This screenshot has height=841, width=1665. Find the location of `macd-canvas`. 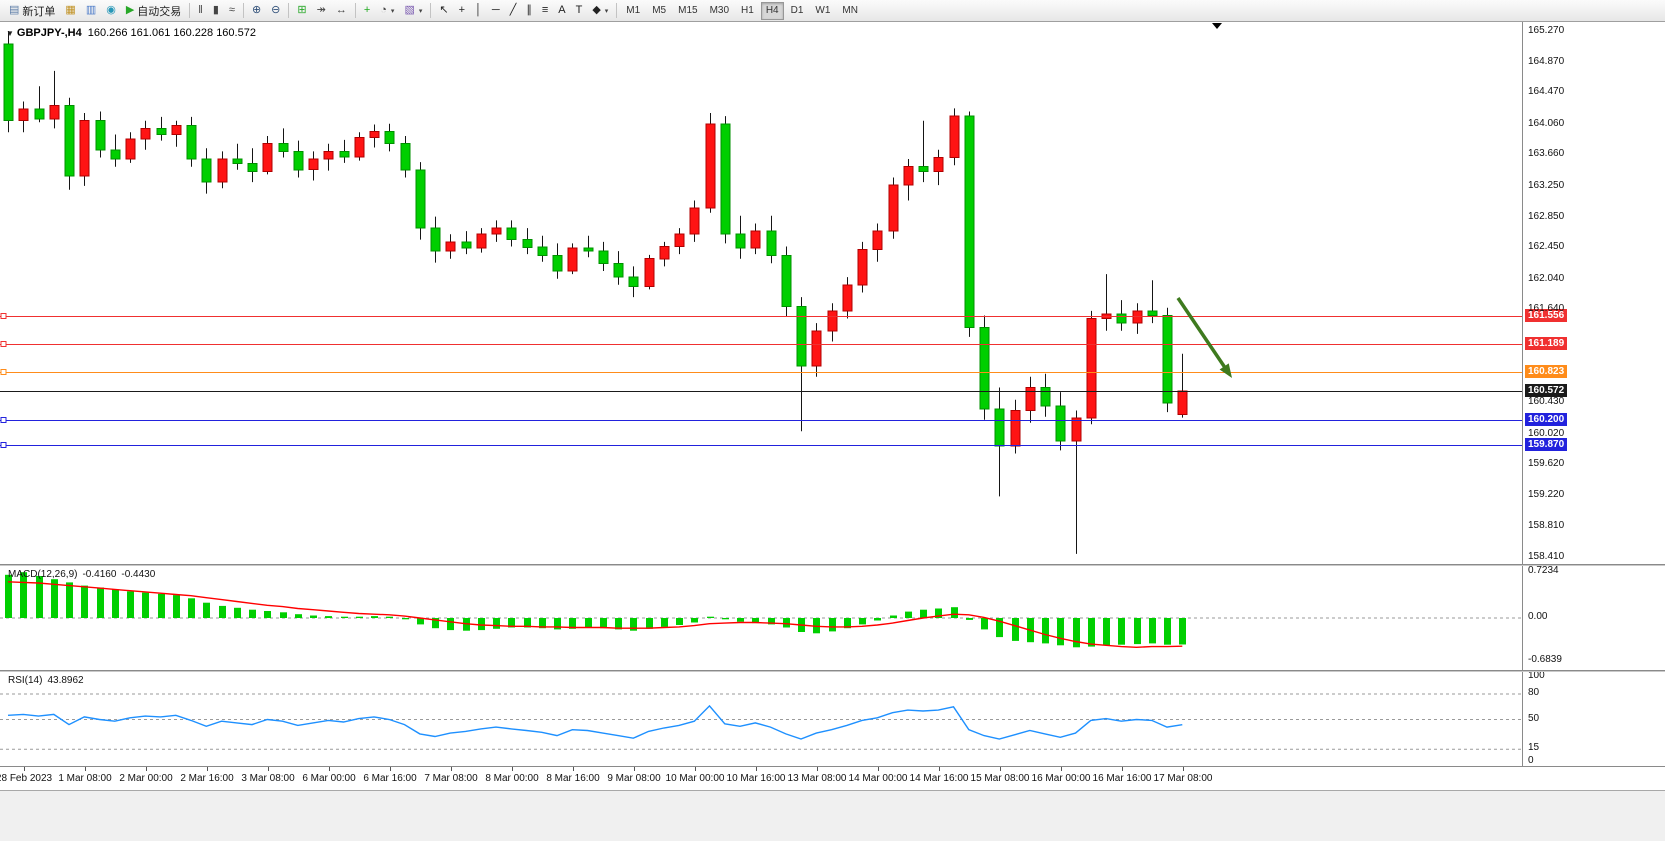

macd-canvas is located at coordinates (761, 618).